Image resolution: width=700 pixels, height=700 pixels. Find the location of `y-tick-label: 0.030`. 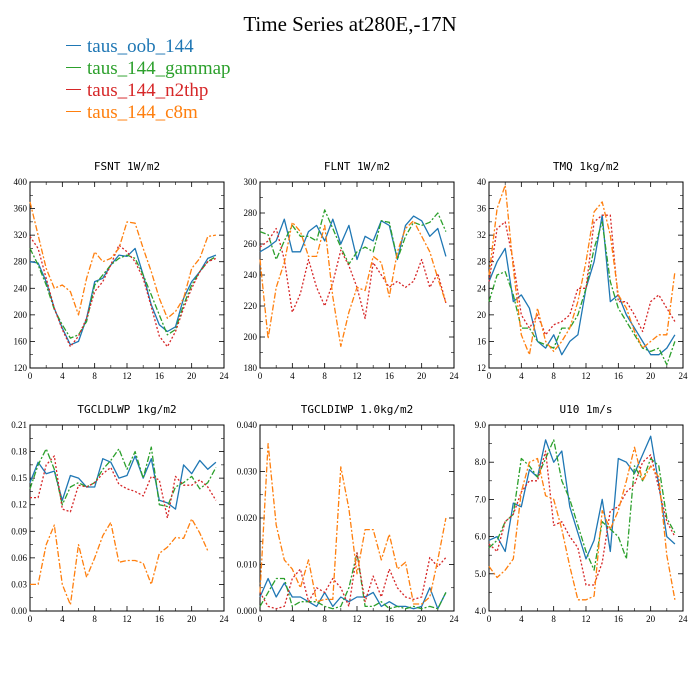

y-tick-label: 0.030 is located at coordinates (247, 472).